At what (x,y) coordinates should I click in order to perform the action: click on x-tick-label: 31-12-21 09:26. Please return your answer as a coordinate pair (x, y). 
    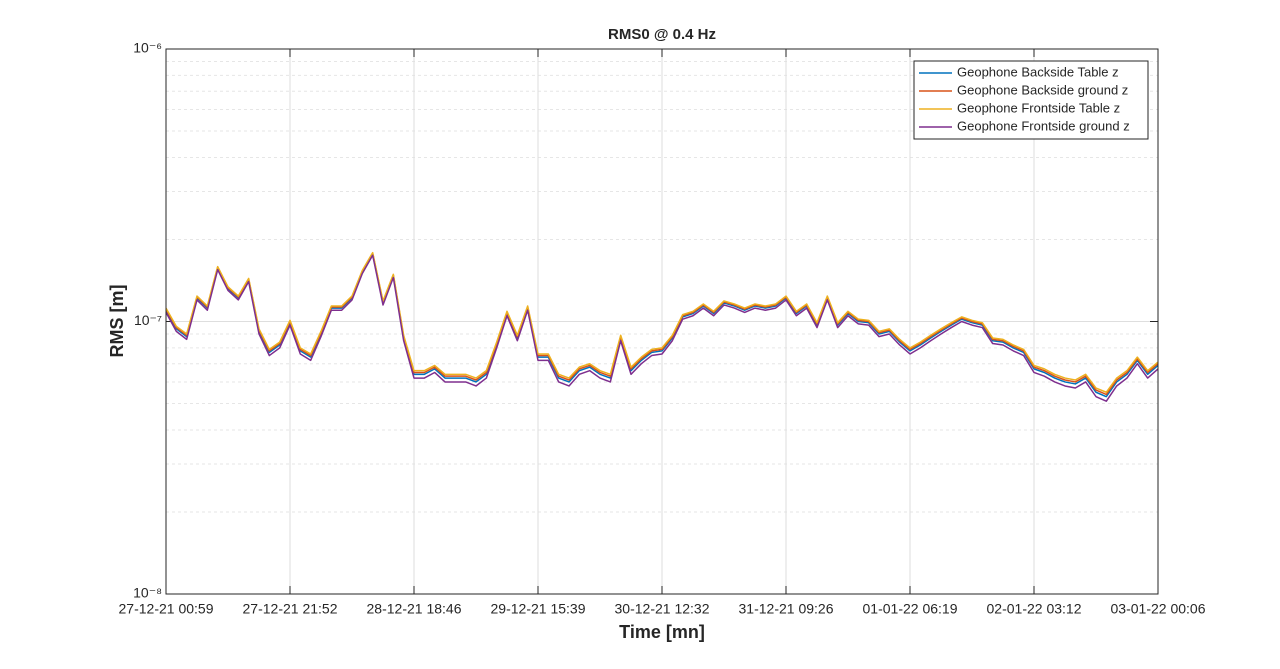
    Looking at the image, I should click on (786, 609).